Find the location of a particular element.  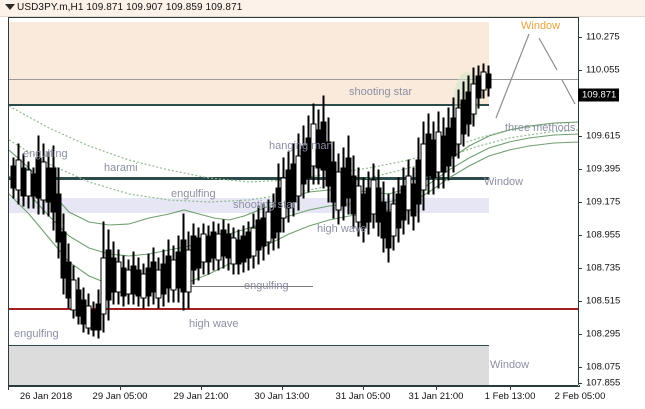

anno-hanging-man: hanging man is located at coordinates (301, 146).